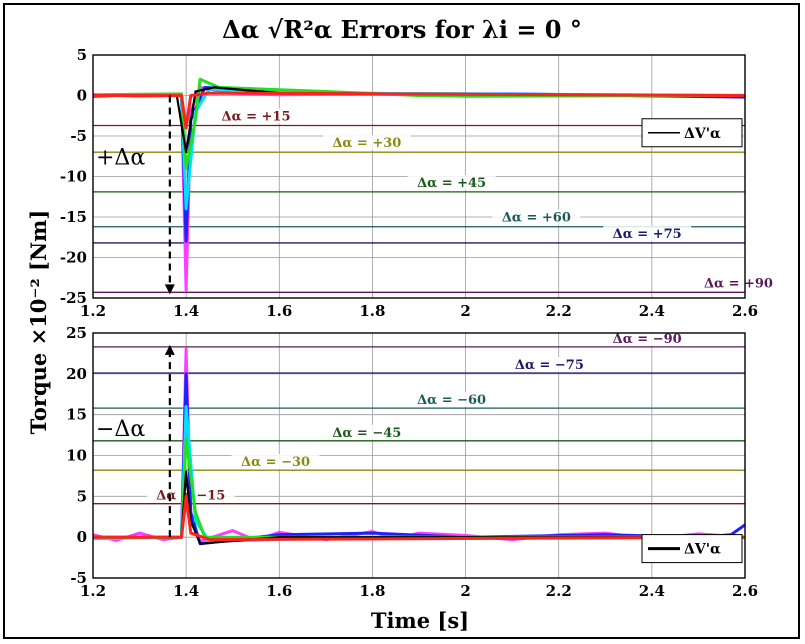  I want to click on threshold-label: Δα = −60, so click(451, 400).